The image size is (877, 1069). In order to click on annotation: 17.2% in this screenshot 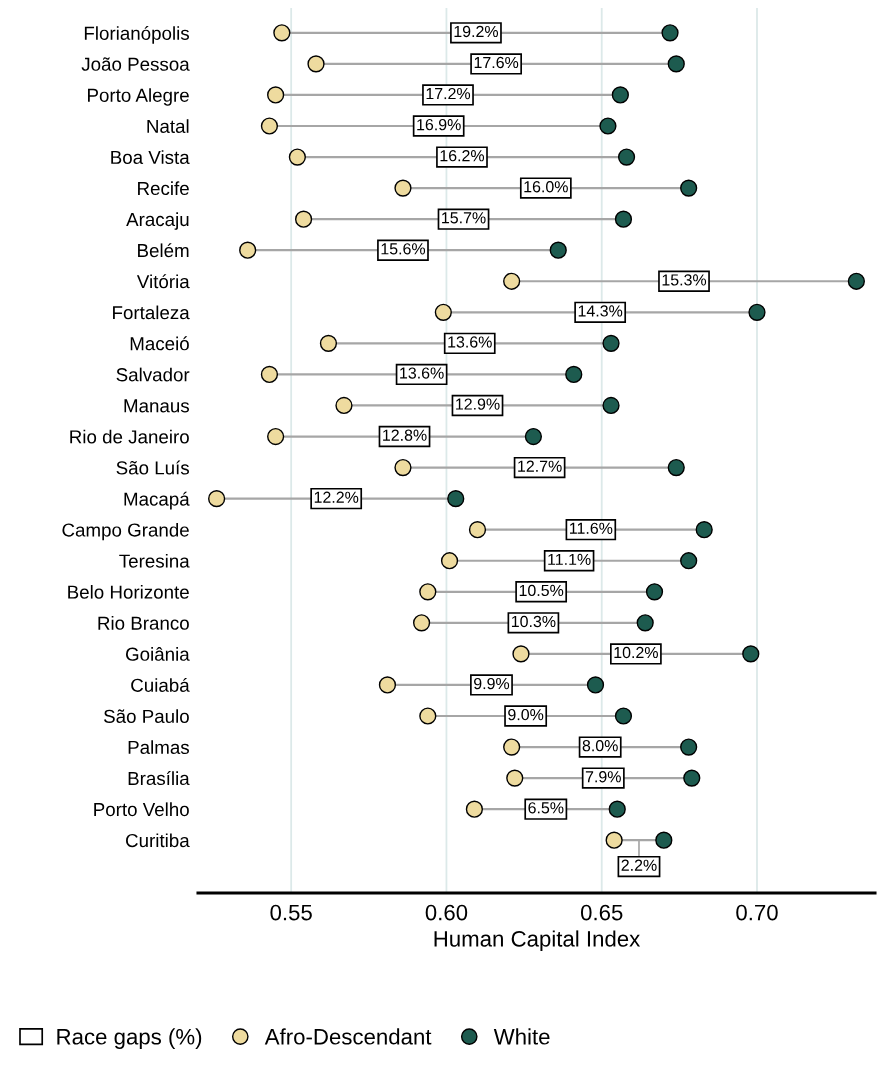, I will do `click(448, 93)`.